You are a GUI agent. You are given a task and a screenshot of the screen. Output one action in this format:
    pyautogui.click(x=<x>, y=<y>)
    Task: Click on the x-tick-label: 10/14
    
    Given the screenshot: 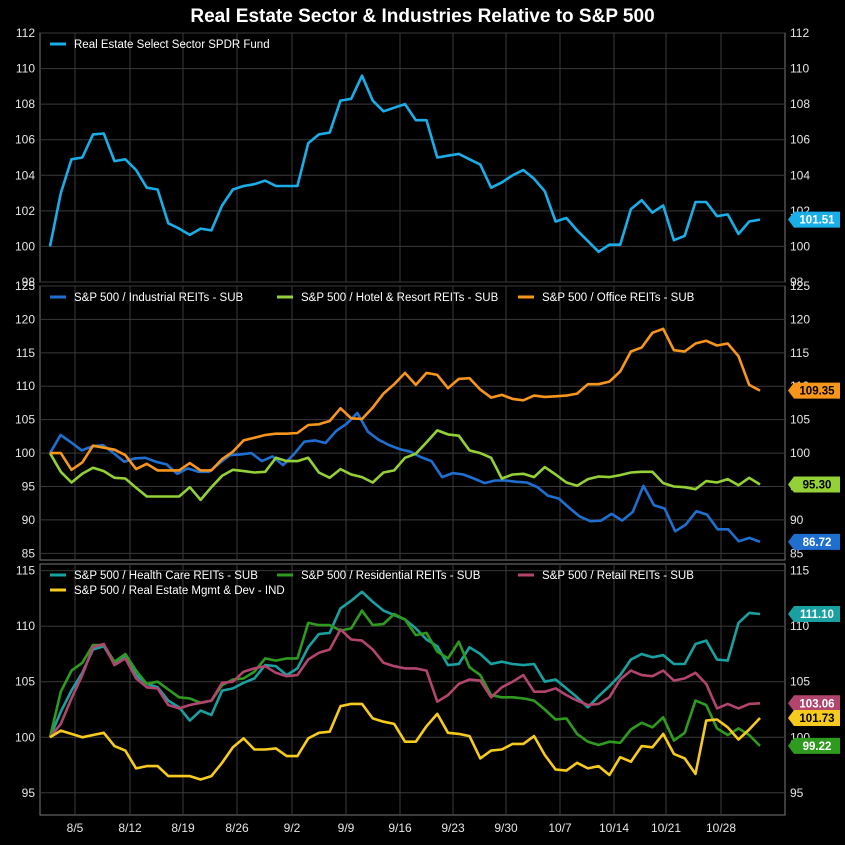 What is the action you would take?
    pyautogui.click(x=614, y=828)
    